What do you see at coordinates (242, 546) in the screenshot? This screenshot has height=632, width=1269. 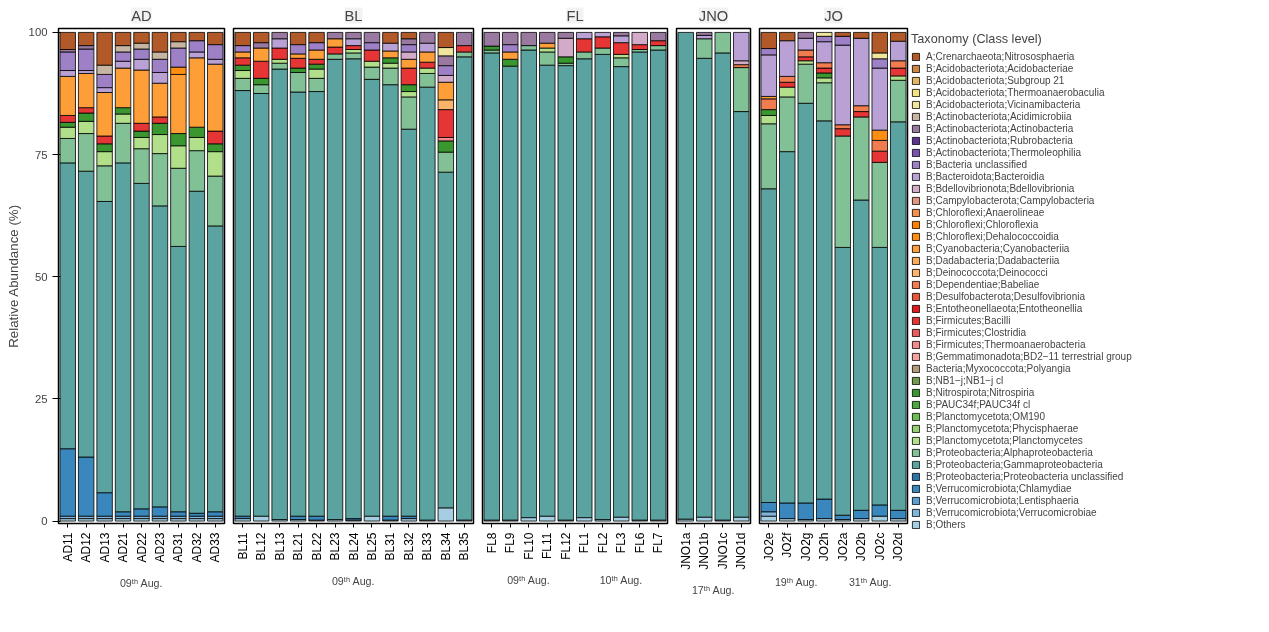 I see `x-tick-label: BL11` at bounding box center [242, 546].